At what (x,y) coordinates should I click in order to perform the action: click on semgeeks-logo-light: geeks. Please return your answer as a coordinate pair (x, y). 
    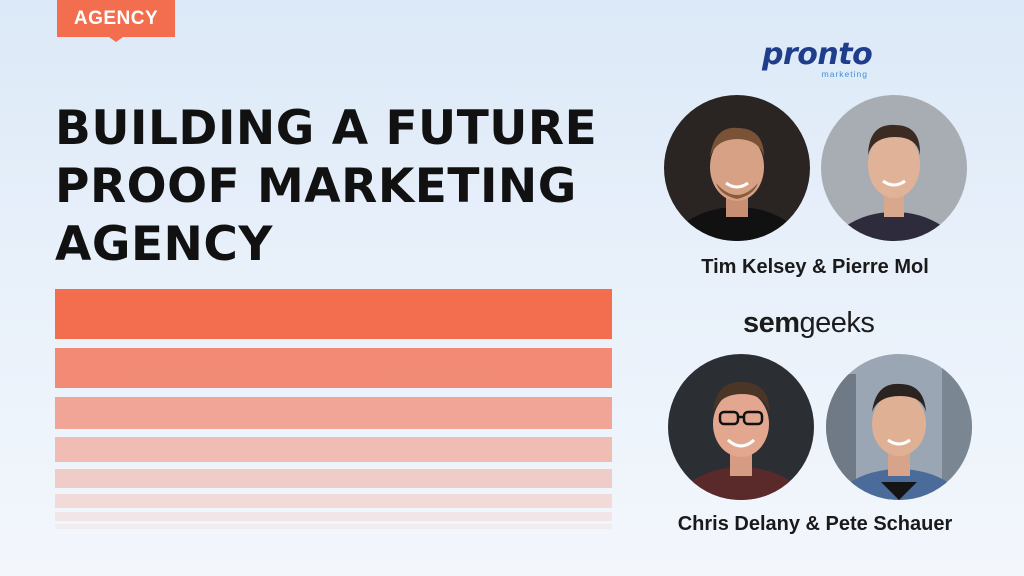
    Looking at the image, I should click on (837, 323).